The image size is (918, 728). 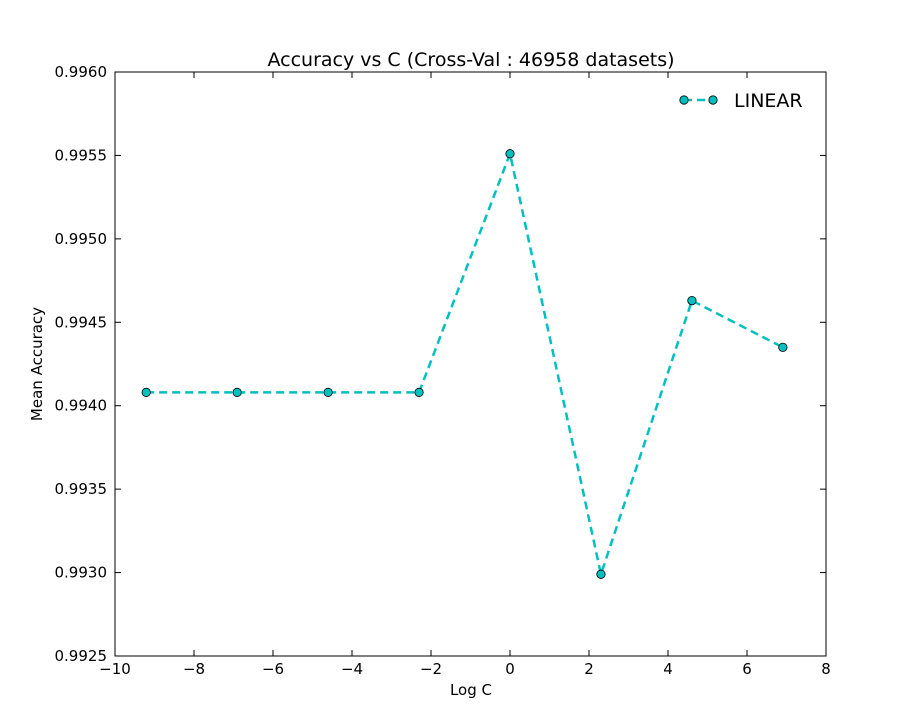 I want to click on x-tick: 0, so click(x=510, y=375).